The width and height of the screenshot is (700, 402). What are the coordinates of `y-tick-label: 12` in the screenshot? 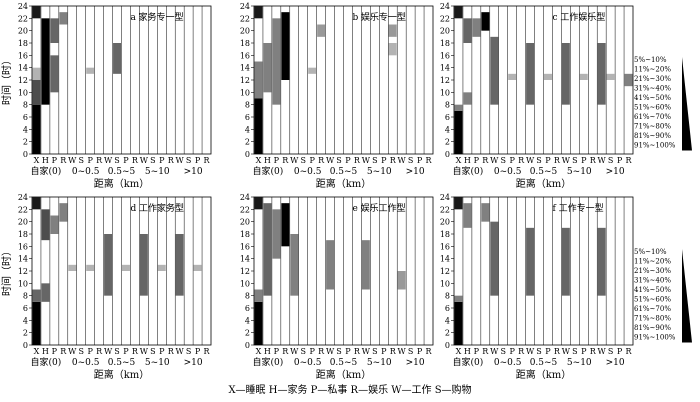 It's located at (23, 80).